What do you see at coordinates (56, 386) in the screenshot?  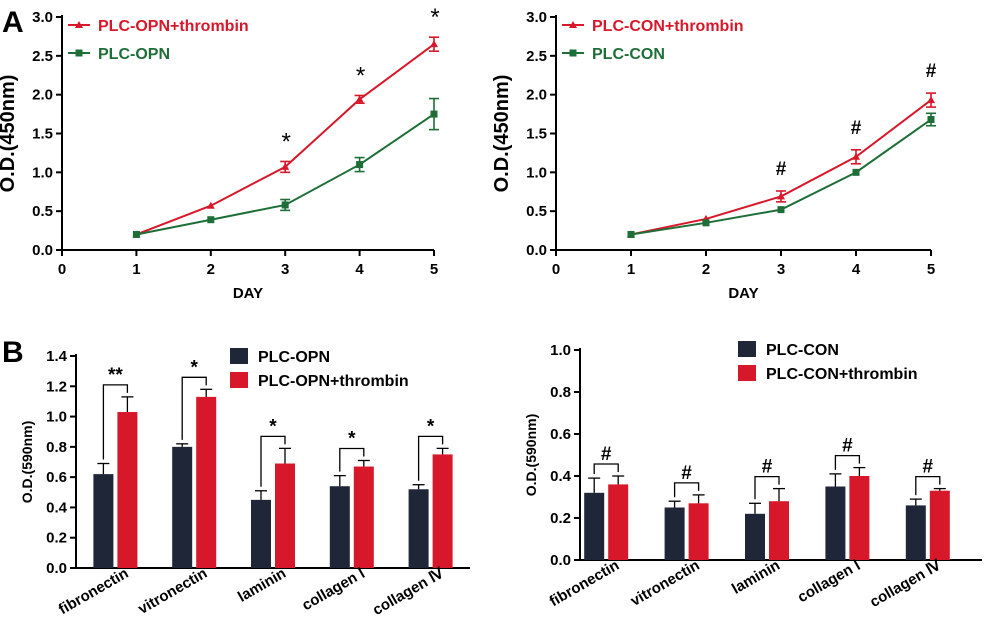 I see `y-tick-label: 1.2` at bounding box center [56, 386].